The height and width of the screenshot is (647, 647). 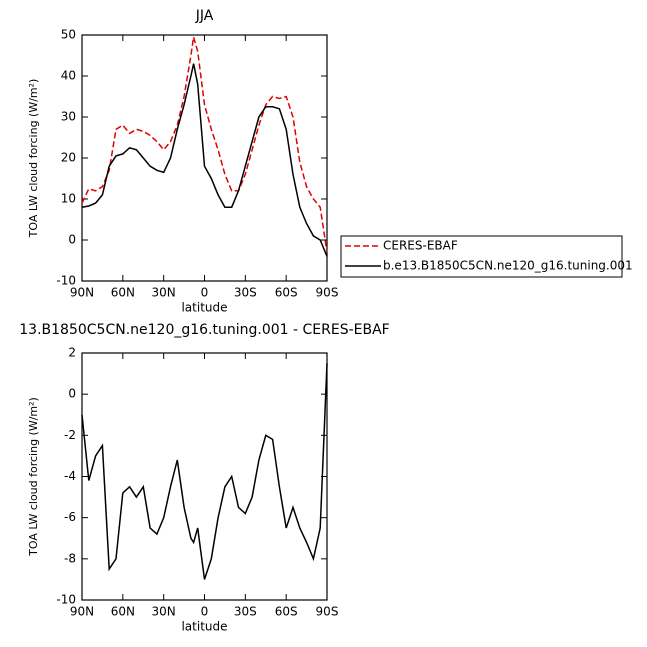 What do you see at coordinates (481, 256) in the screenshot?
I see `legend-box` at bounding box center [481, 256].